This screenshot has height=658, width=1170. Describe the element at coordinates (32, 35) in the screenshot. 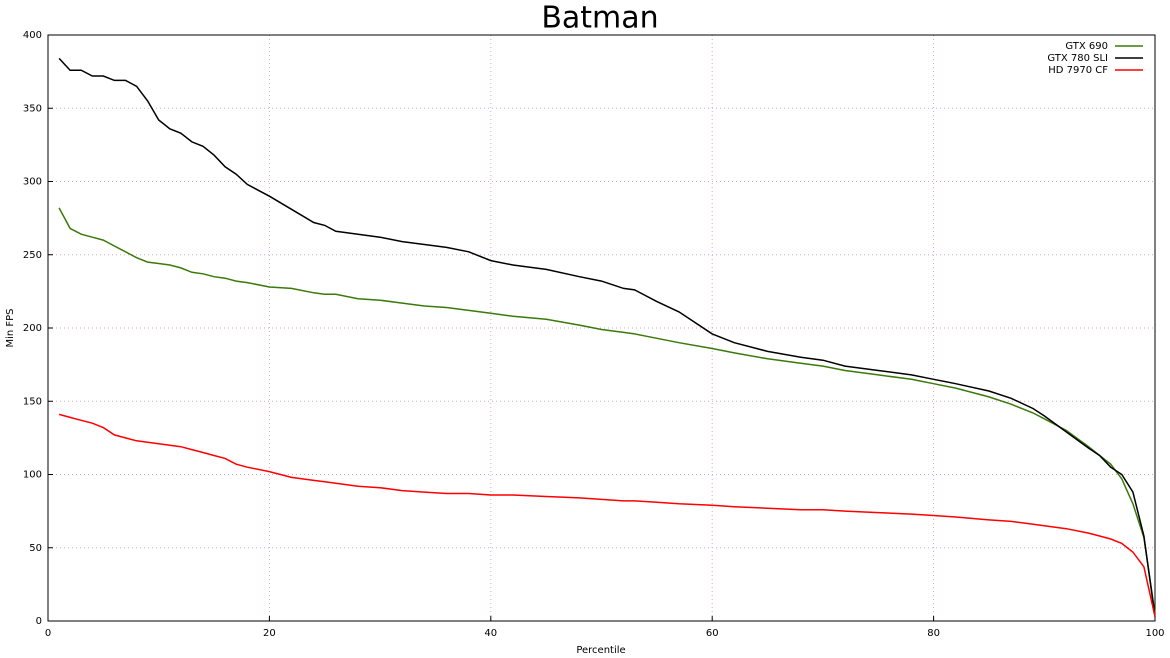

I see `y-tick-label: 400` at that location.